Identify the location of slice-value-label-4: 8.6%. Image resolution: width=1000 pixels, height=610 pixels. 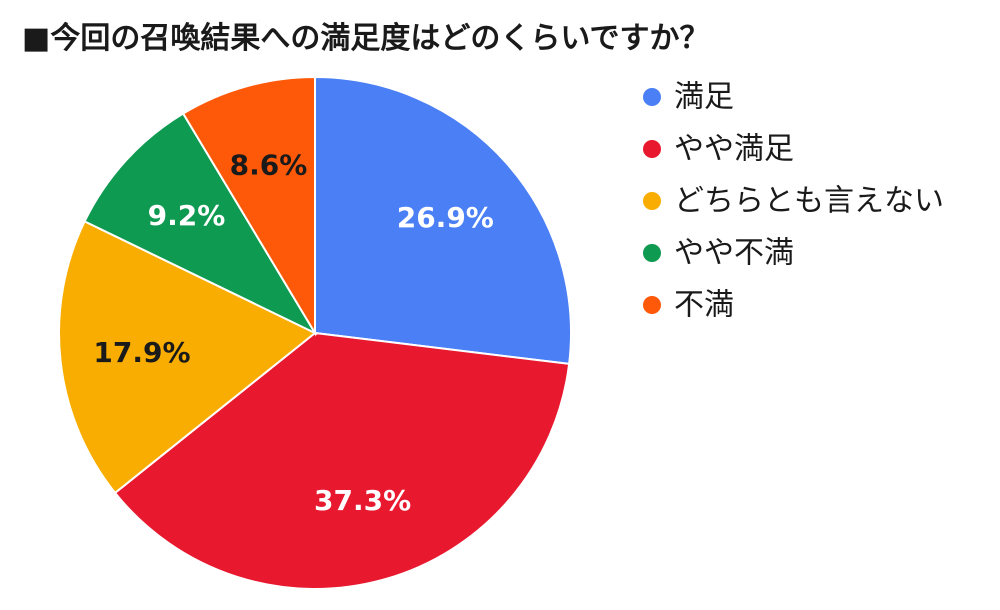
(269, 165).